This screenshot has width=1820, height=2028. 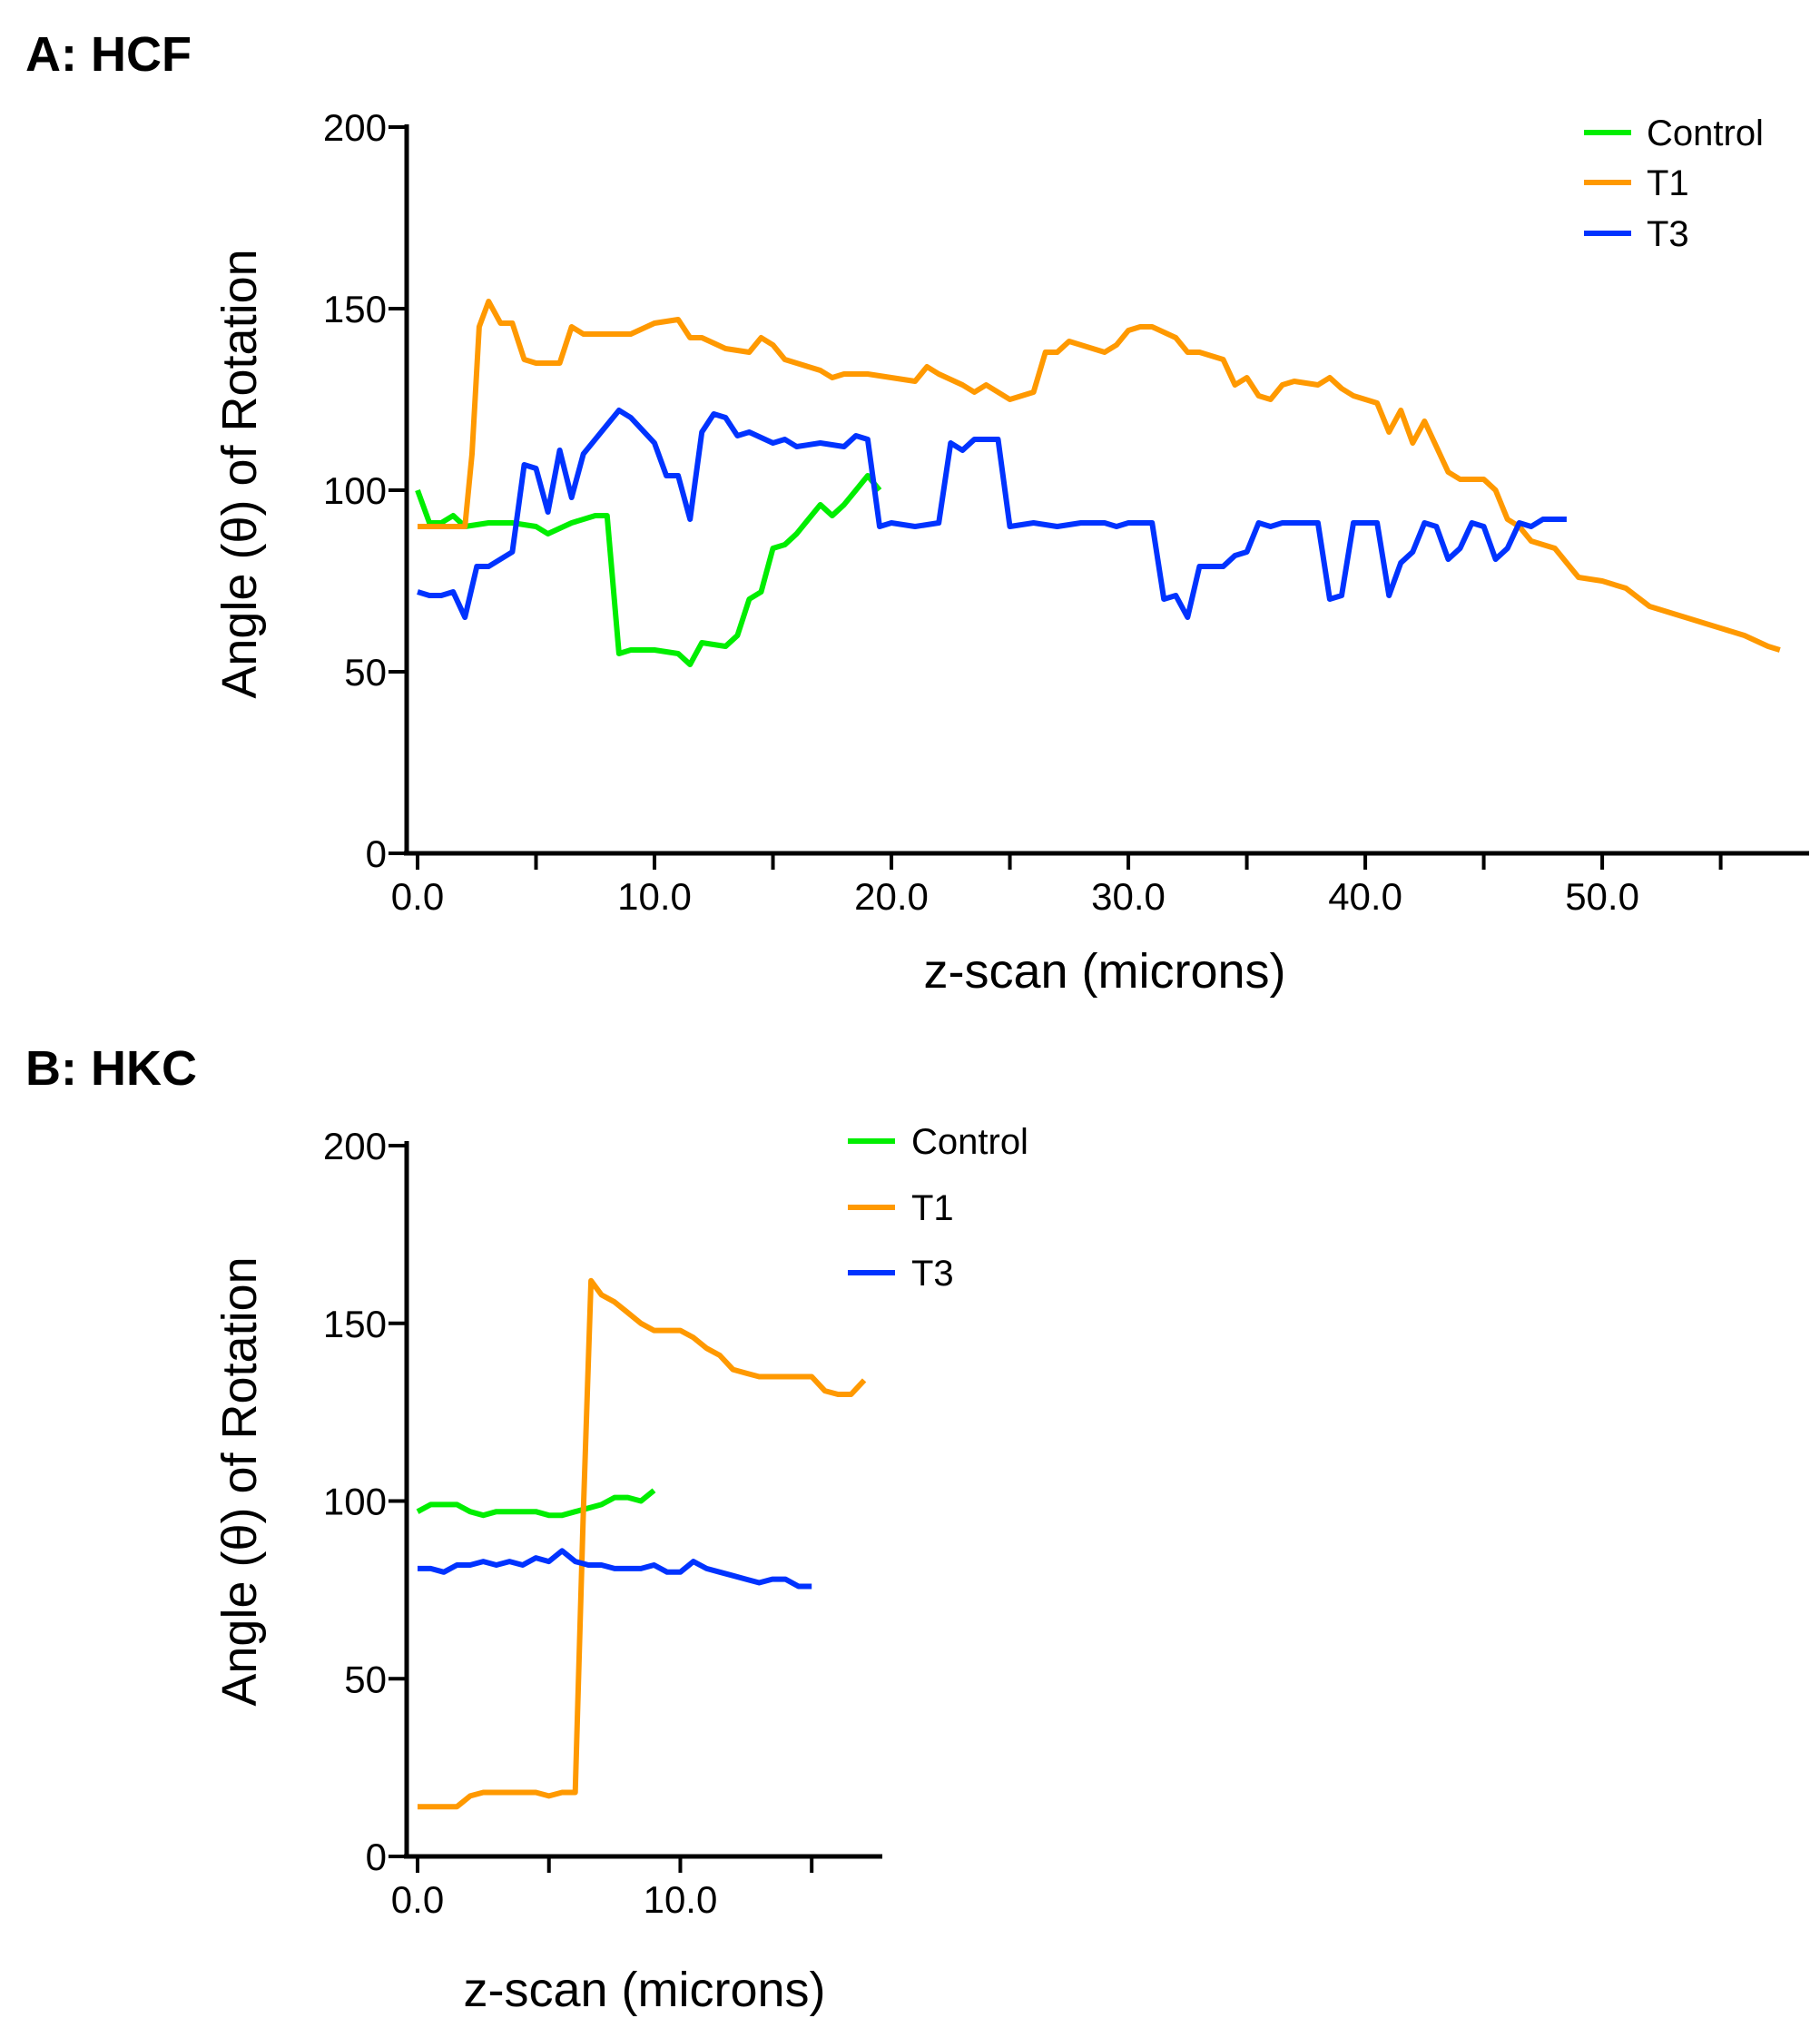 I want to click on panel-b-y-tick-label: 200, so click(x=355, y=1146).